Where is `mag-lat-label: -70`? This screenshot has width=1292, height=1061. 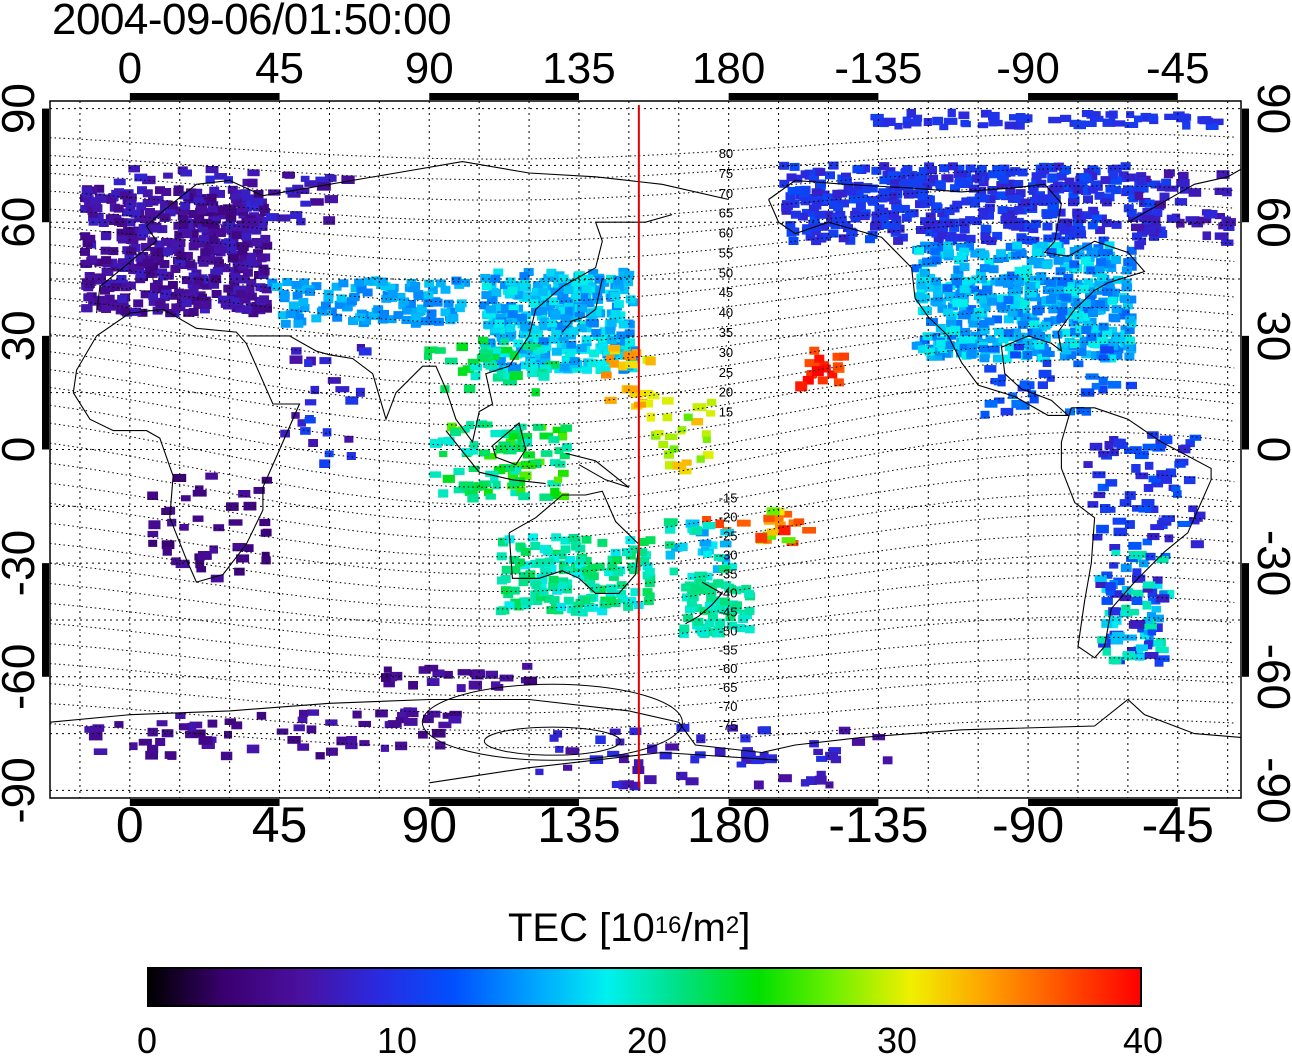 mag-lat-label: -70 is located at coordinates (728, 706).